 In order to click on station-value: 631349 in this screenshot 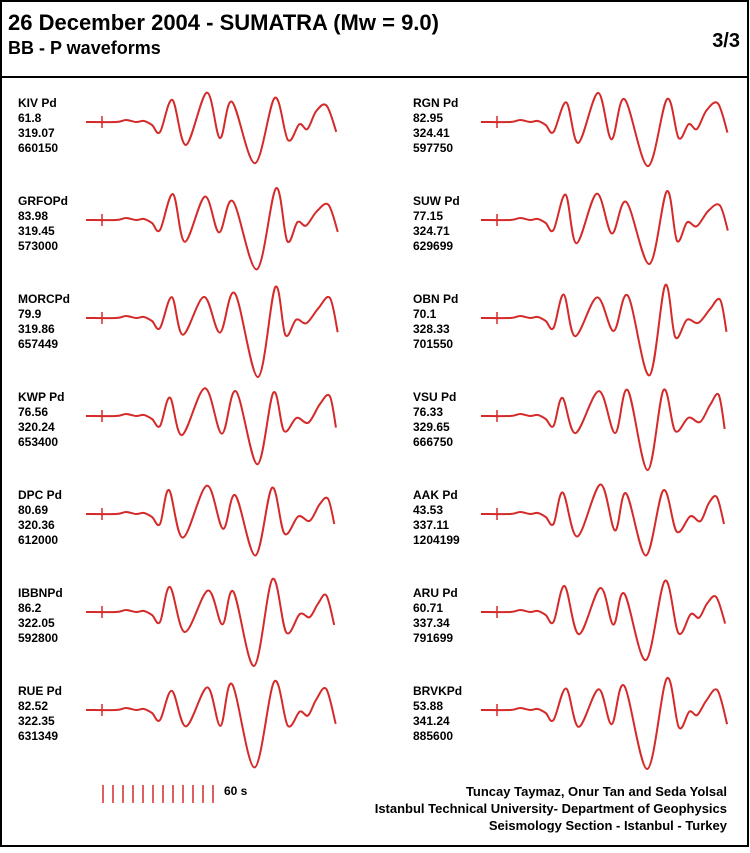, I will do `click(38, 736)`.